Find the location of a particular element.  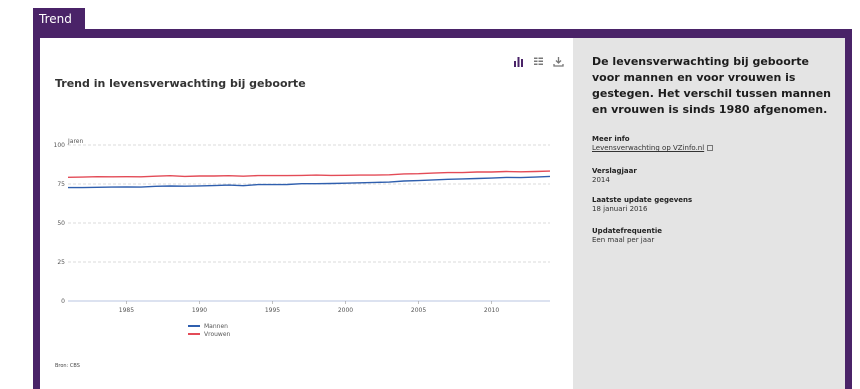

freq-label: Updatefrequentie is located at coordinates (627, 231).